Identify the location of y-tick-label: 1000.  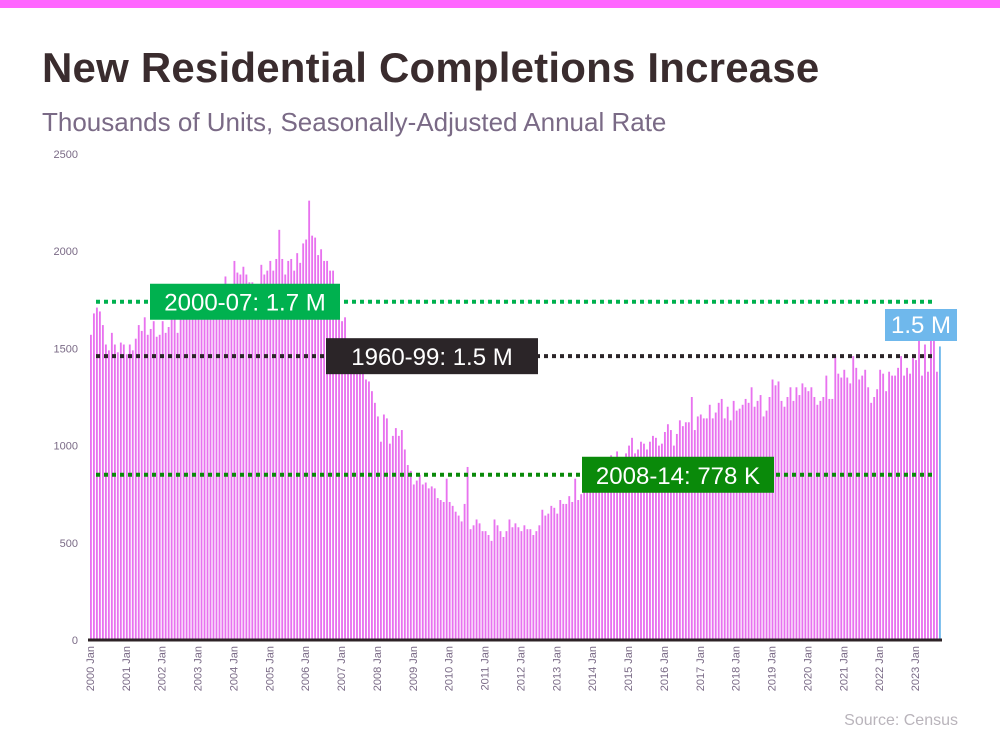
(66, 447).